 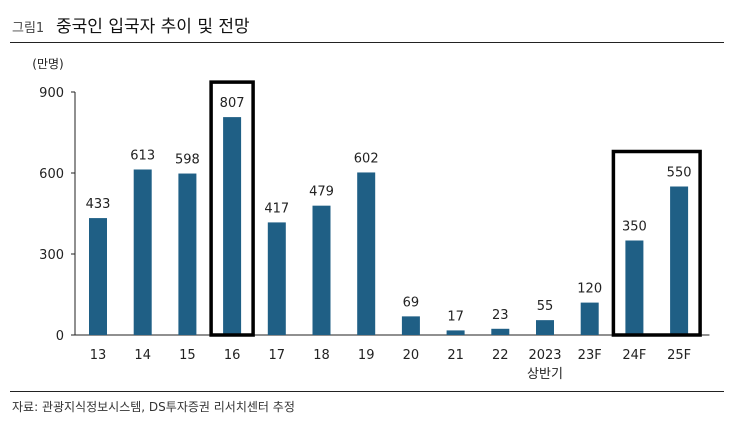 What do you see at coordinates (679, 355) in the screenshot?
I see `x-tick-label: 25F` at bounding box center [679, 355].